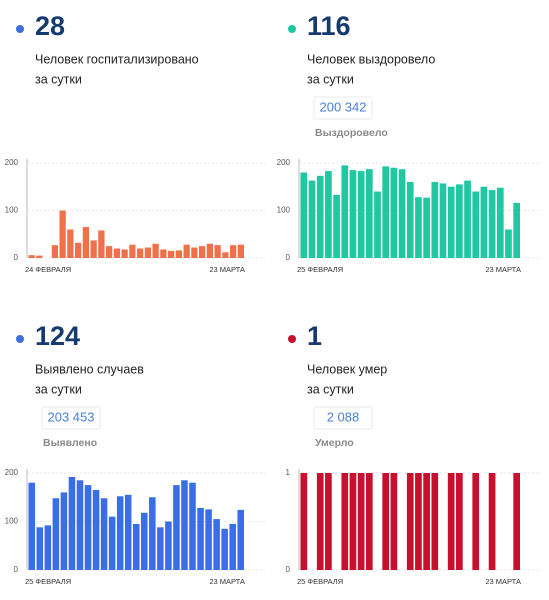  I want to click on big-number: 1, so click(314, 336).